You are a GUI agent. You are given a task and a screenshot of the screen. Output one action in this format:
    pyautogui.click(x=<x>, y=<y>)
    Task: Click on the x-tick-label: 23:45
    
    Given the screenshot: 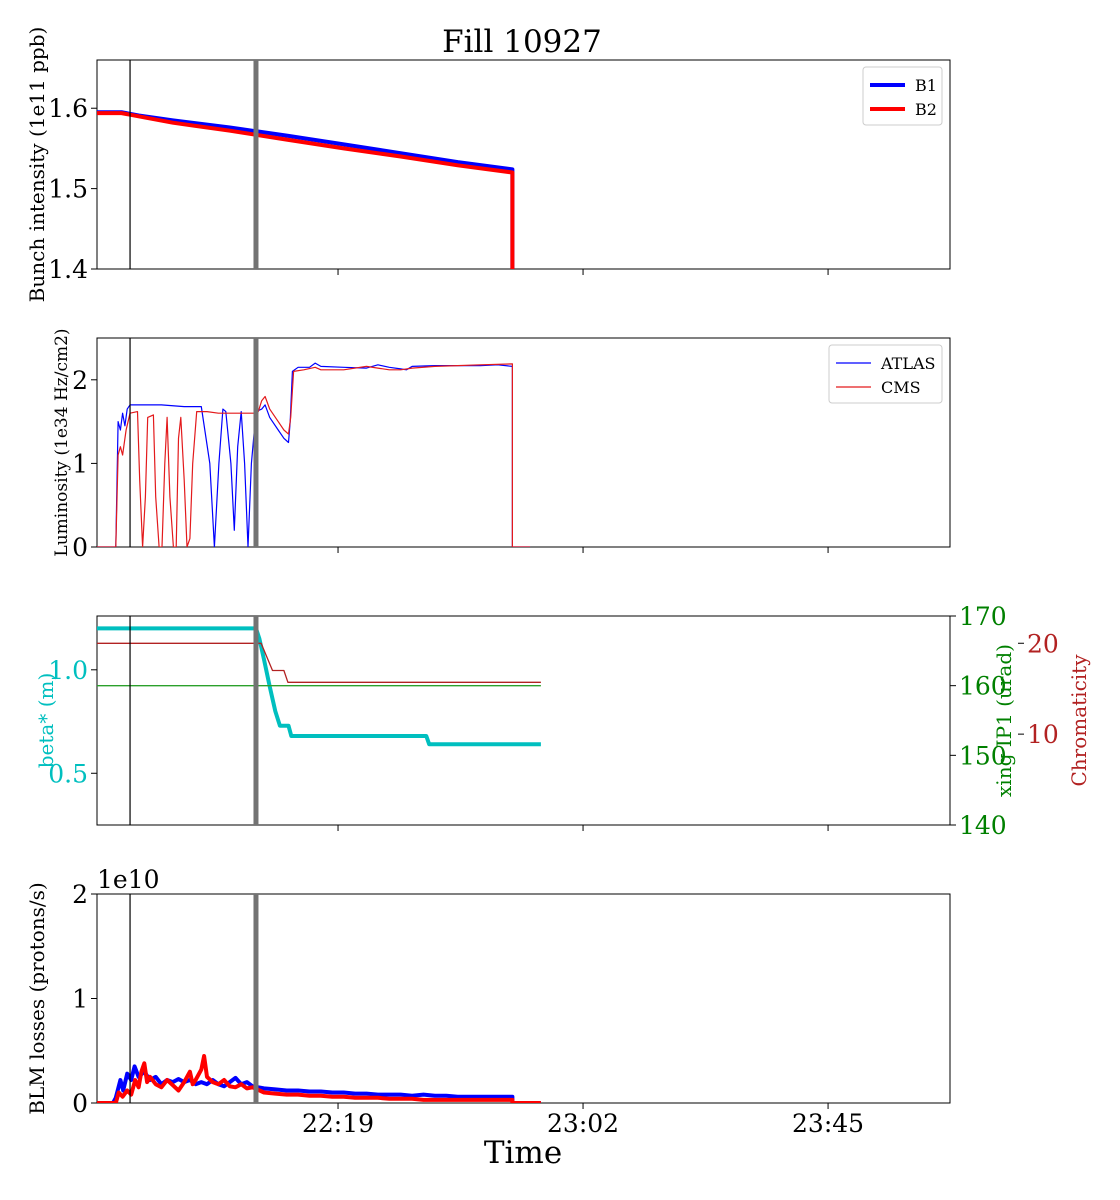 What is the action you would take?
    pyautogui.click(x=828, y=1123)
    